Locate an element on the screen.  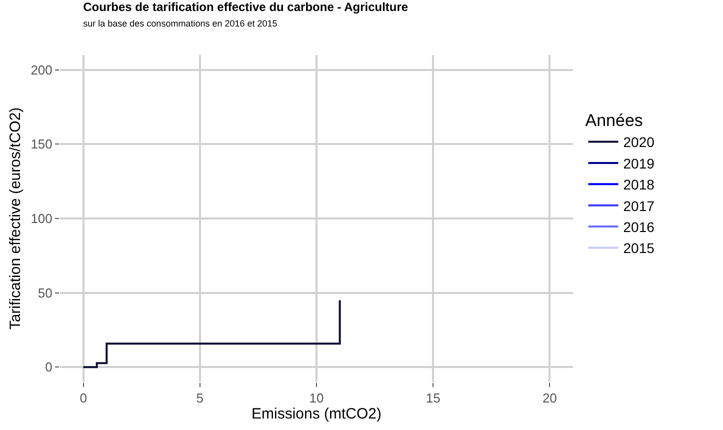
y-tick-label: 150 is located at coordinates (41, 144).